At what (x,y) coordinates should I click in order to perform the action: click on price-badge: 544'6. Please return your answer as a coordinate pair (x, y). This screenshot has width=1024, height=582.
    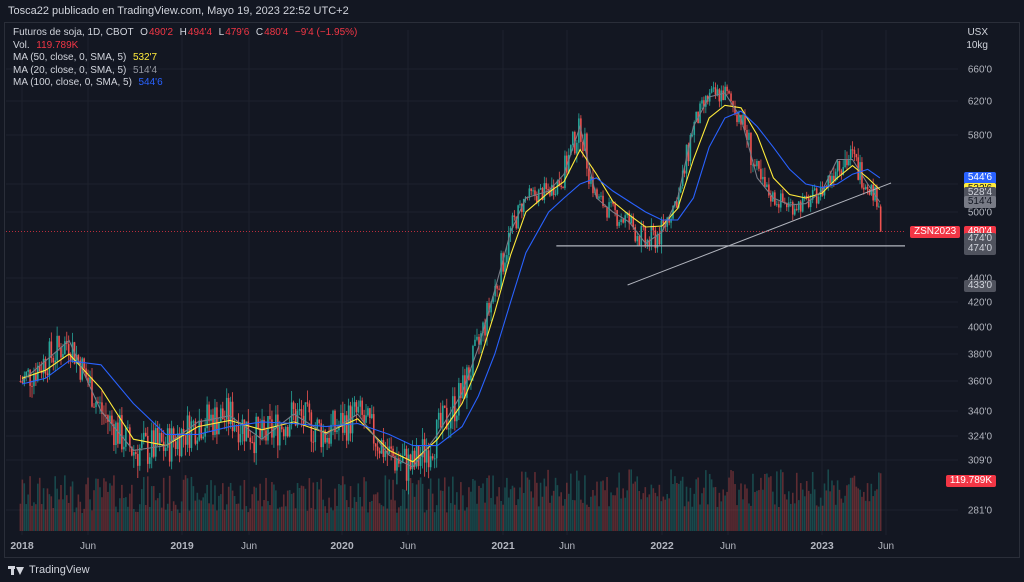
    Looking at the image, I should click on (979, 178).